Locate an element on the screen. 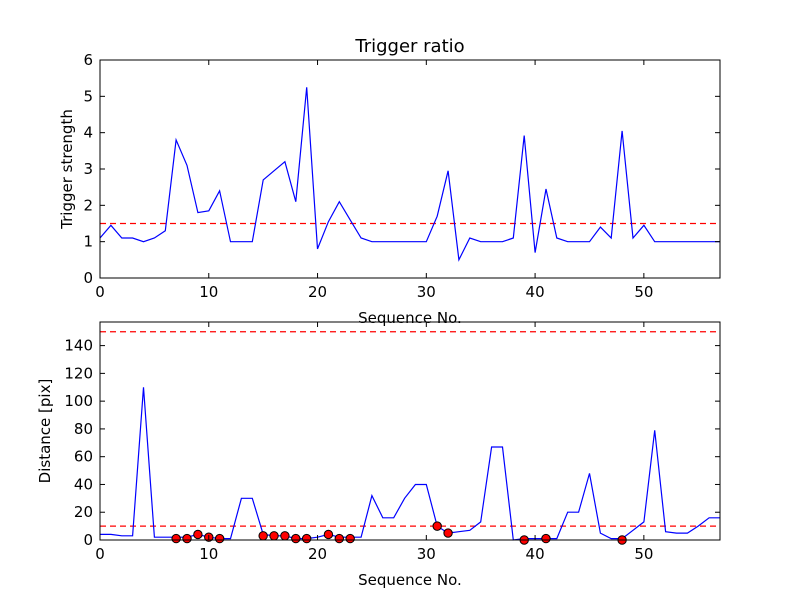 Image resolution: width=800 pixels, height=600 pixels. y-tick-label: 60 is located at coordinates (83, 457).